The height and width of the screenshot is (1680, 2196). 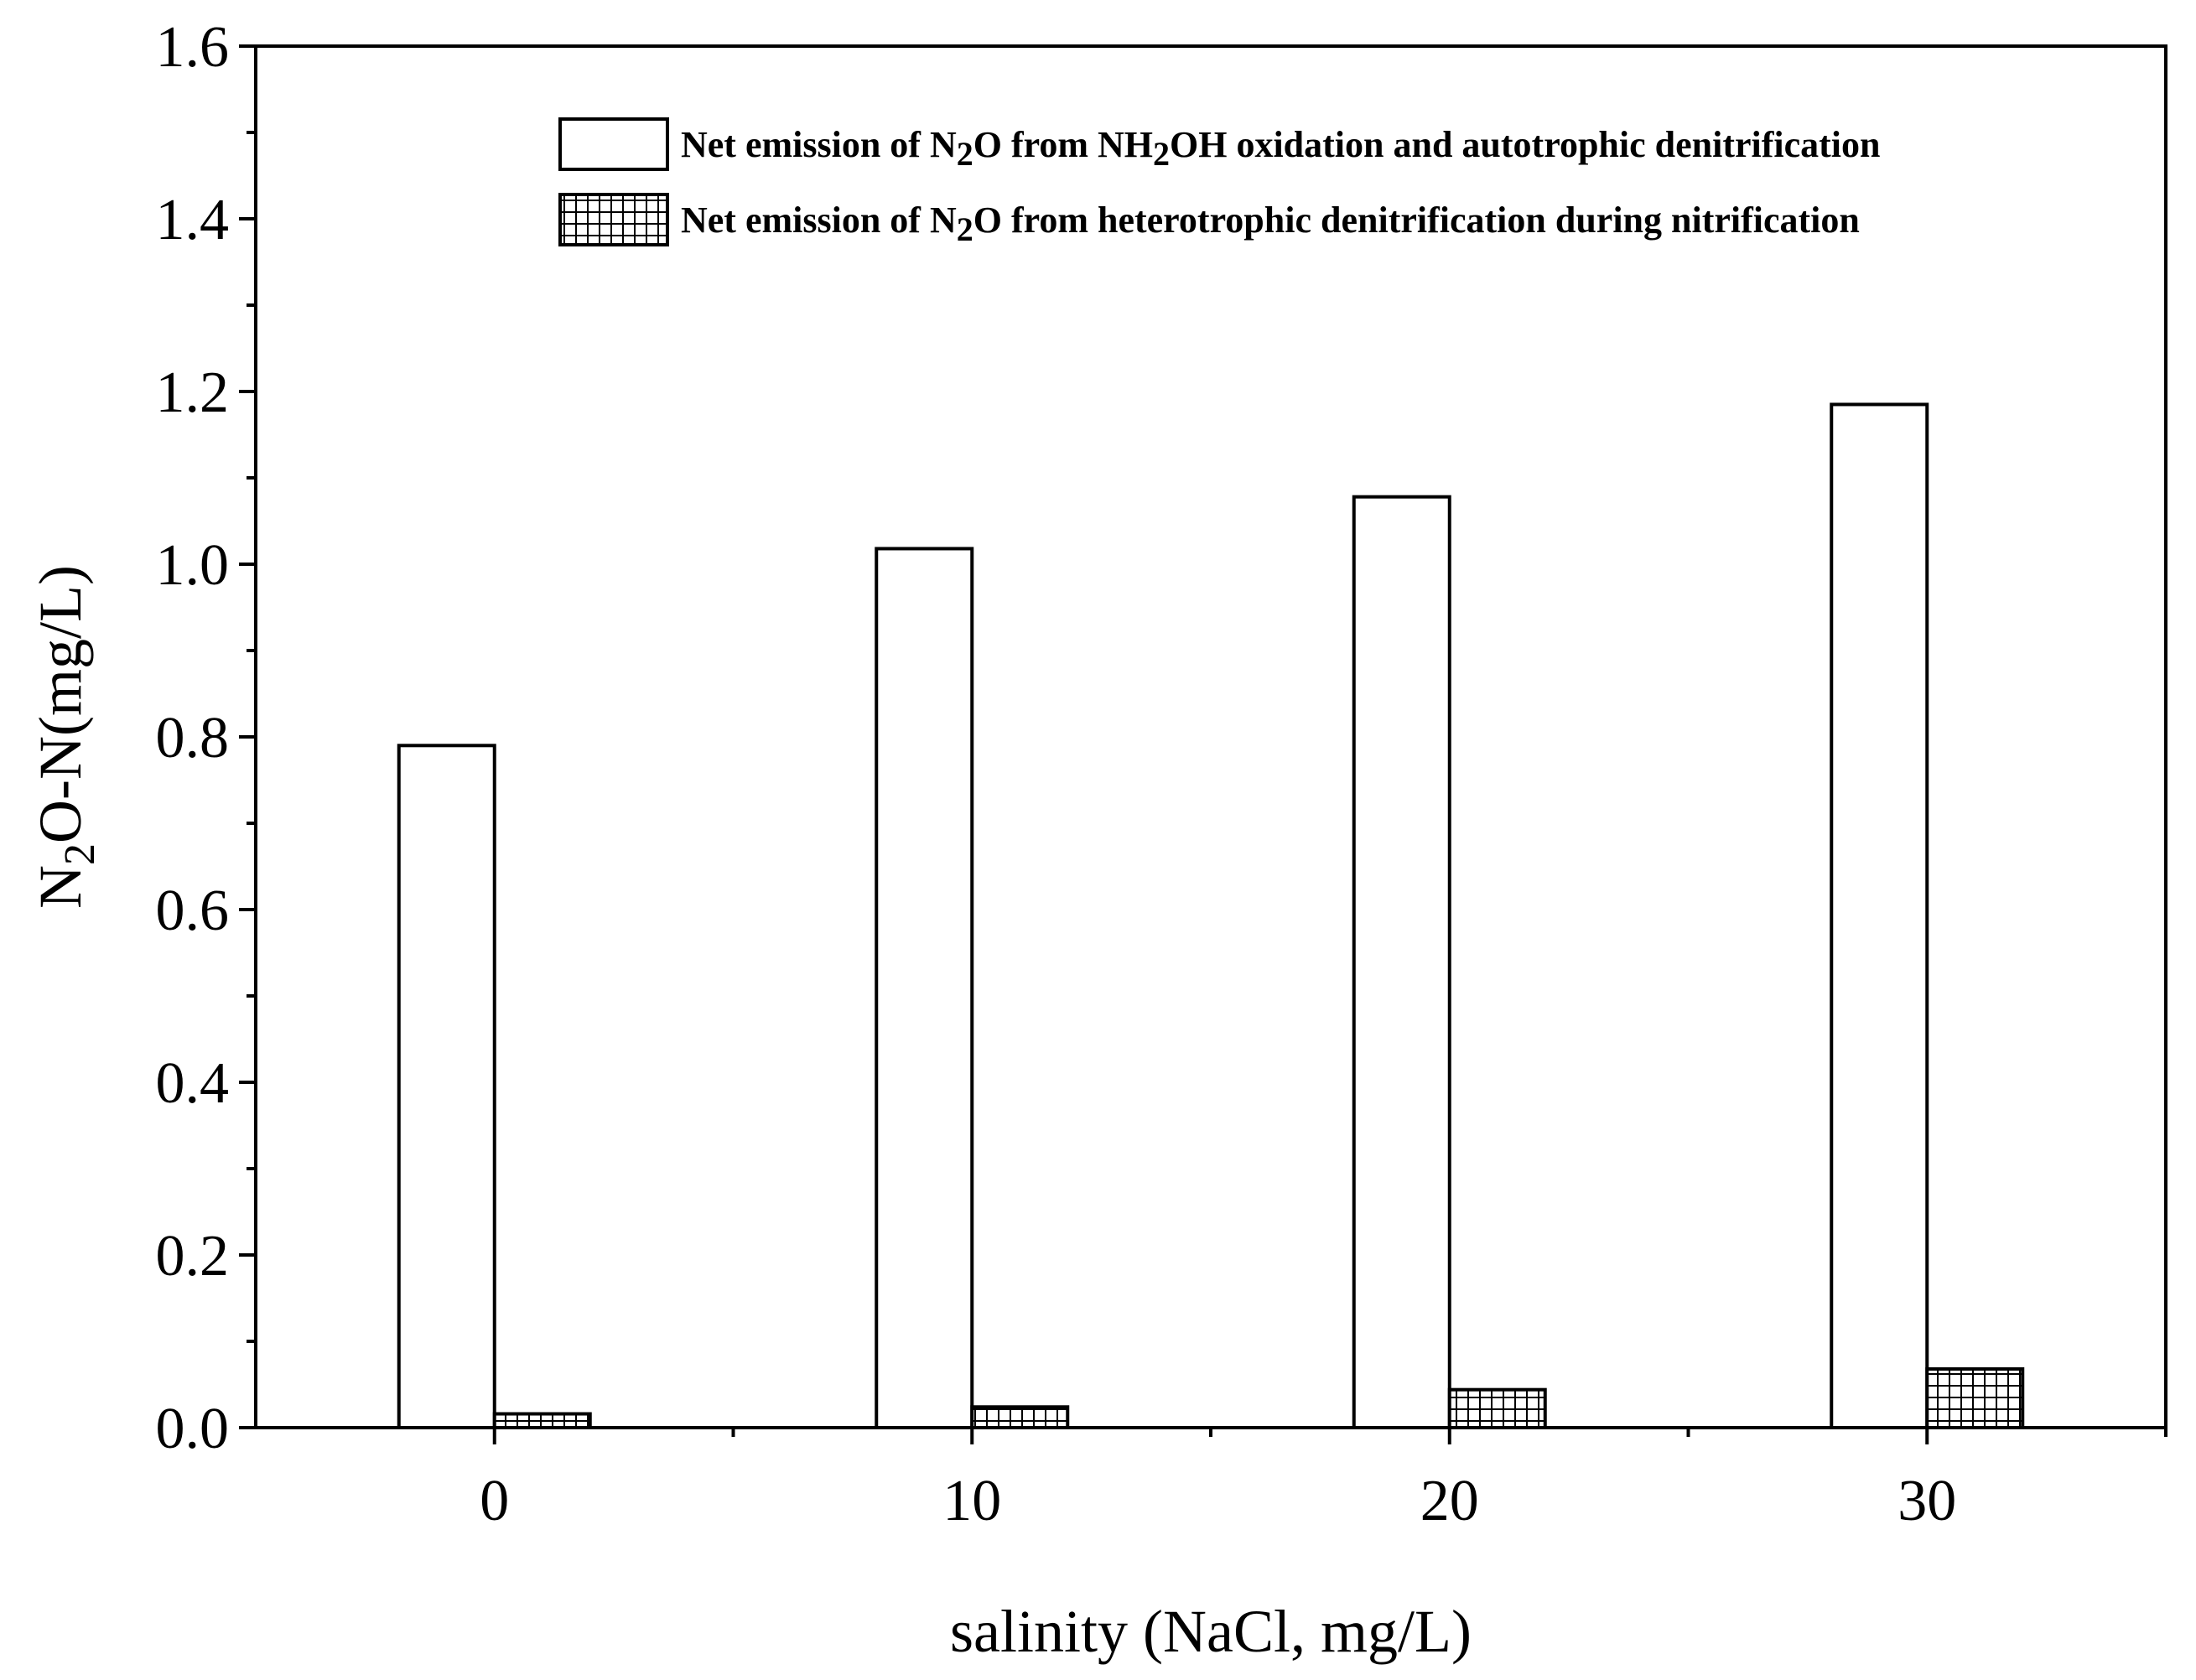 What do you see at coordinates (65, 737) in the screenshot?
I see `y-axis-title: N2O-N(mg/L)` at bounding box center [65, 737].